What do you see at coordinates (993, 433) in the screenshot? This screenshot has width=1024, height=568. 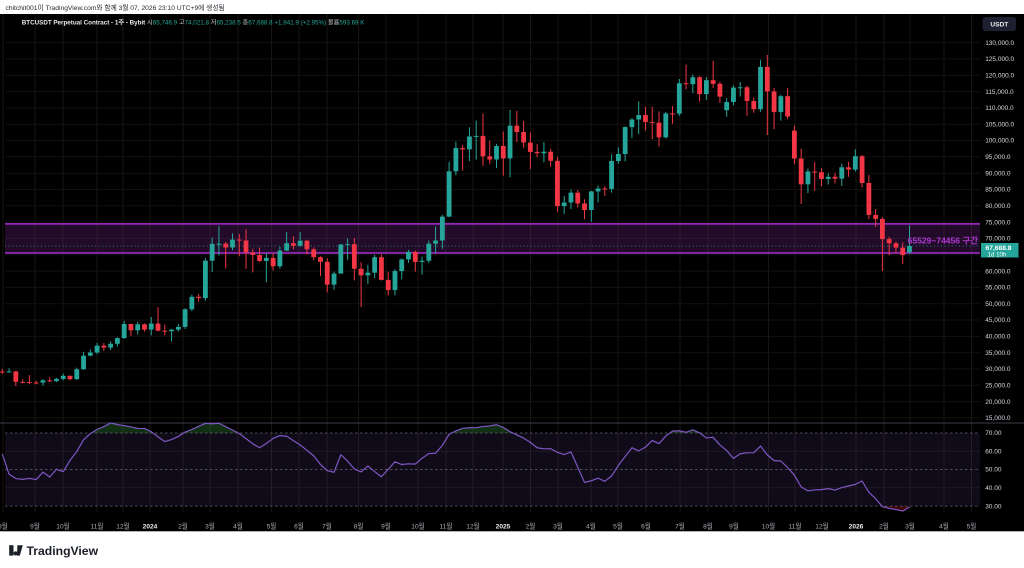 I see `svg-text: 70.00` at bounding box center [993, 433].